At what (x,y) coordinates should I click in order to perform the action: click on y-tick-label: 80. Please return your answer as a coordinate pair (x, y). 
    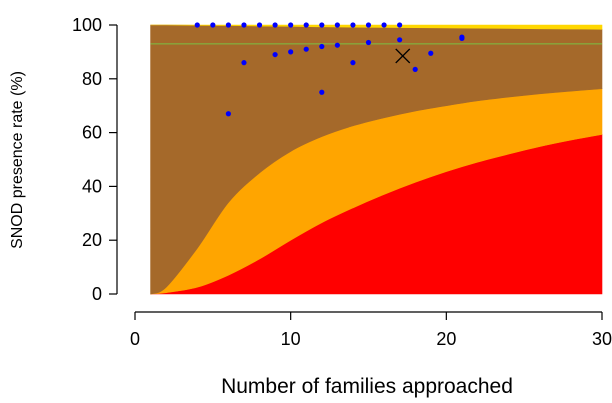
    Looking at the image, I should click on (92, 79).